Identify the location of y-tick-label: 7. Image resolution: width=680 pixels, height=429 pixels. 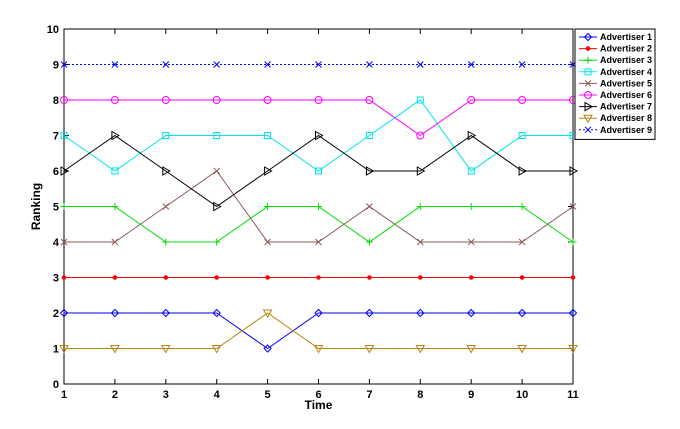
(56, 137).